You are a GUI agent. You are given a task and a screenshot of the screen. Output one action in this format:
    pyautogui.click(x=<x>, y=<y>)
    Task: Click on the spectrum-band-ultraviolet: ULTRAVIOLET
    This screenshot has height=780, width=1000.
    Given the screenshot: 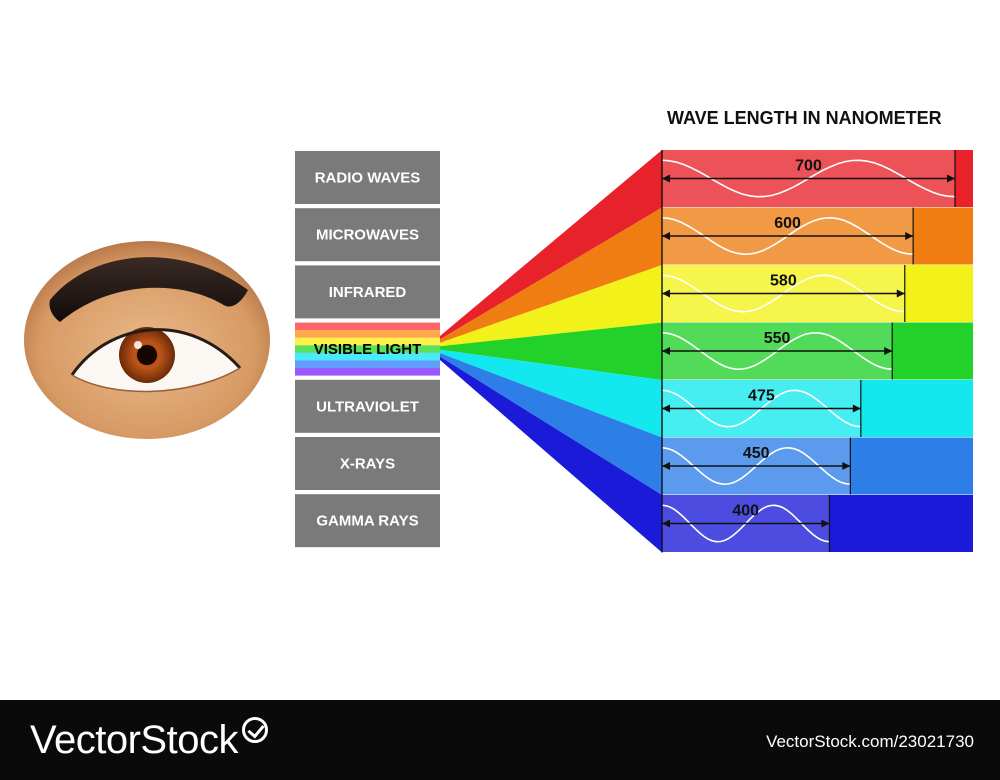 What is the action you would take?
    pyautogui.click(x=367, y=406)
    